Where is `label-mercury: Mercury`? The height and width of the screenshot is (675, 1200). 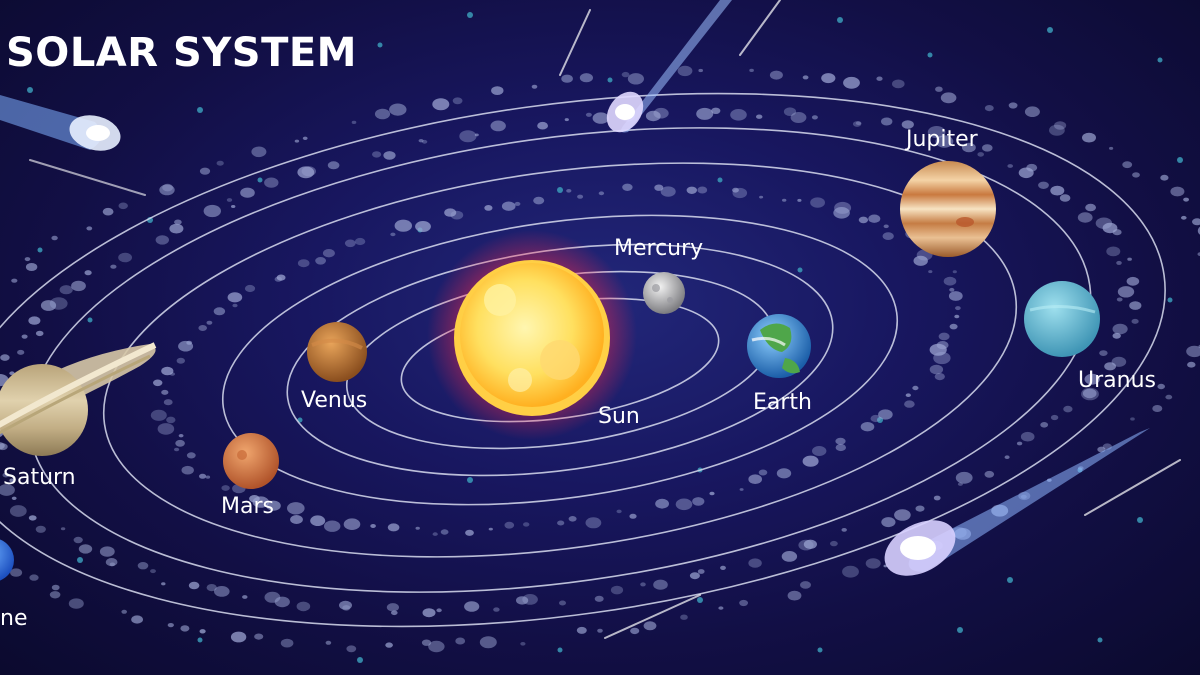
label-mercury: Mercury is located at coordinates (659, 248).